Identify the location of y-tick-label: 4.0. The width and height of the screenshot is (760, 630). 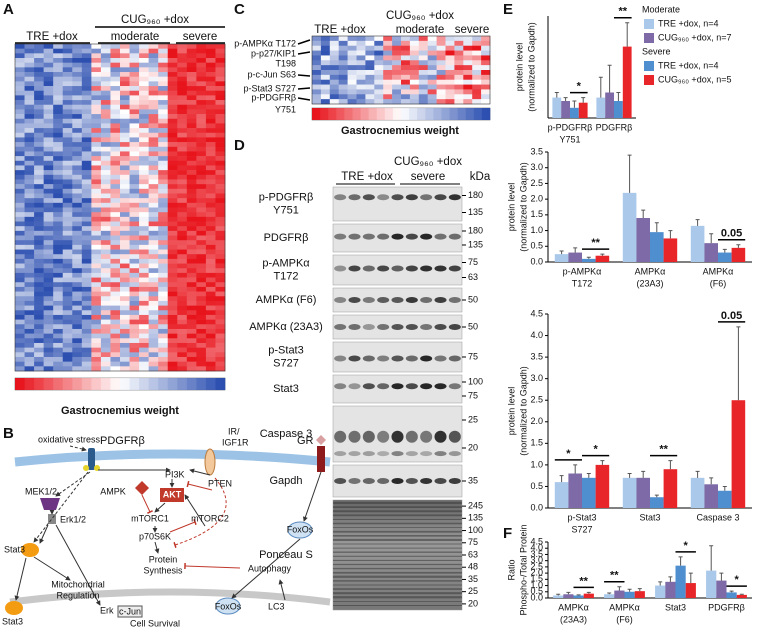
(536, 335).